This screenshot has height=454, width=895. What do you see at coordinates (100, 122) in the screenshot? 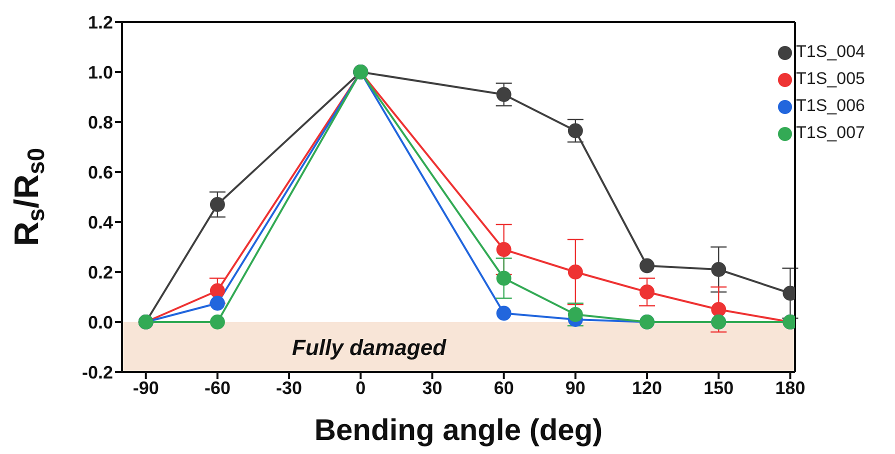
I see `y-tick-label: 0.8` at bounding box center [100, 122].